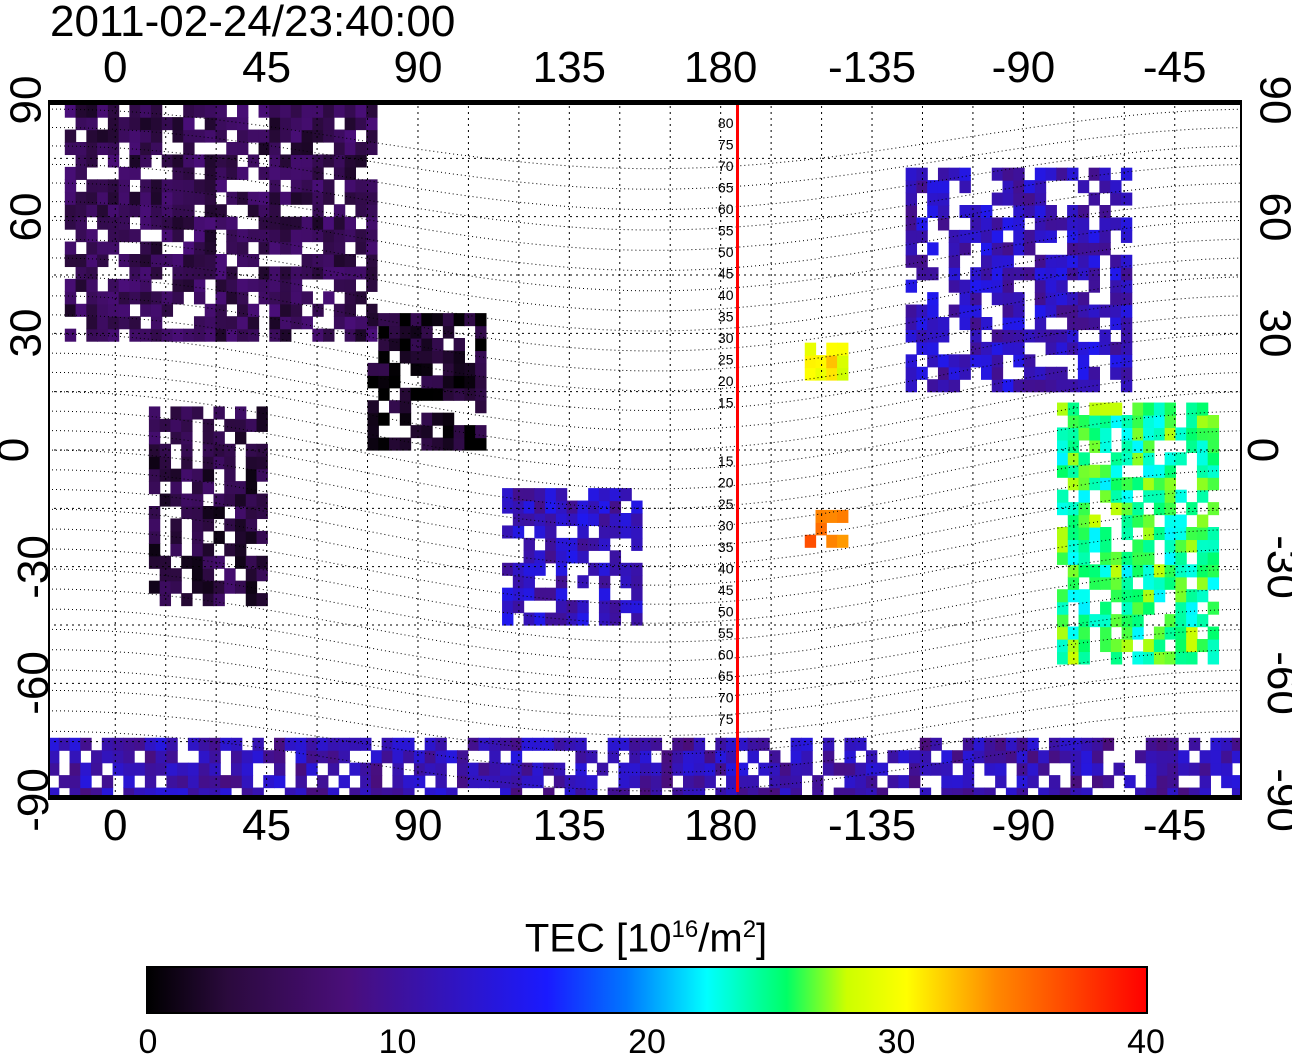 This screenshot has height=1061, width=1292. What do you see at coordinates (720, 825) in the screenshot?
I see `bottom-tick-label: 180` at bounding box center [720, 825].